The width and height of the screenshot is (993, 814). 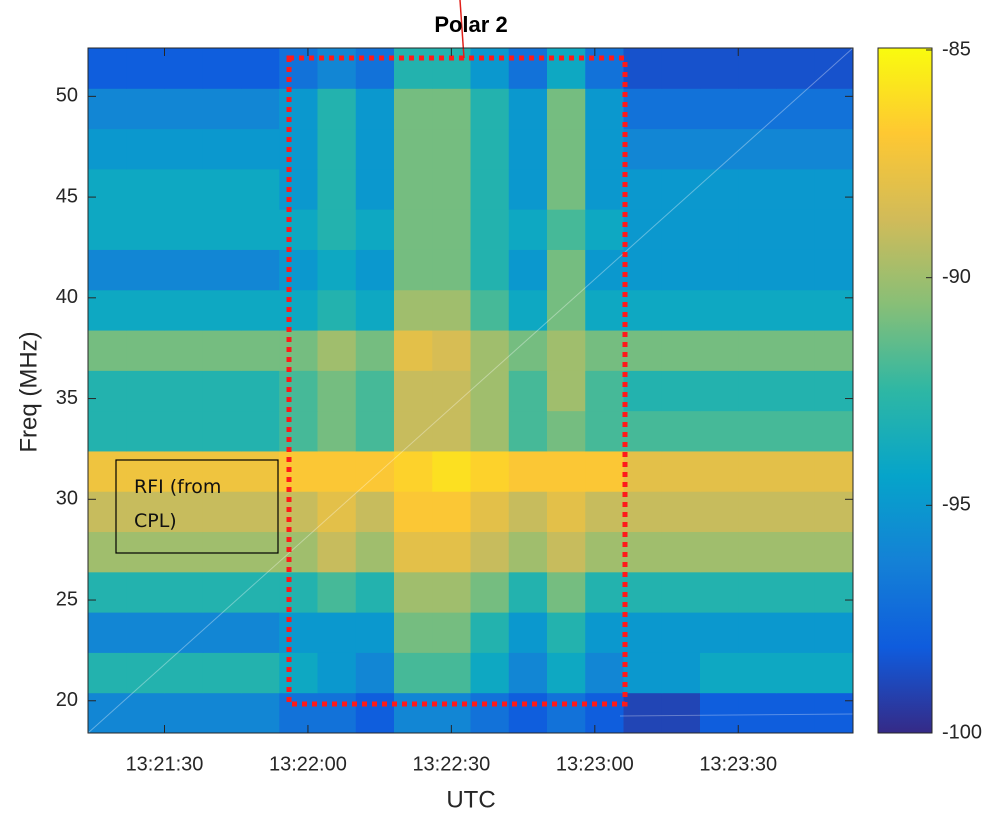 I want to click on horizontal-line, so click(x=736, y=715).